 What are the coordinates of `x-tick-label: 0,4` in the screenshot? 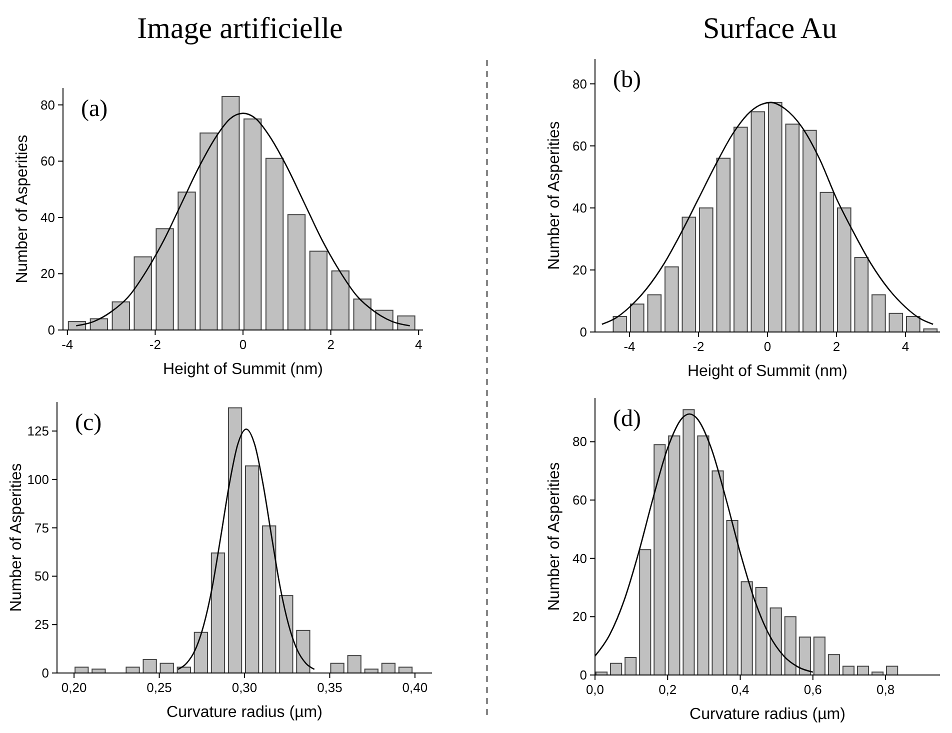 It's located at (740, 689).